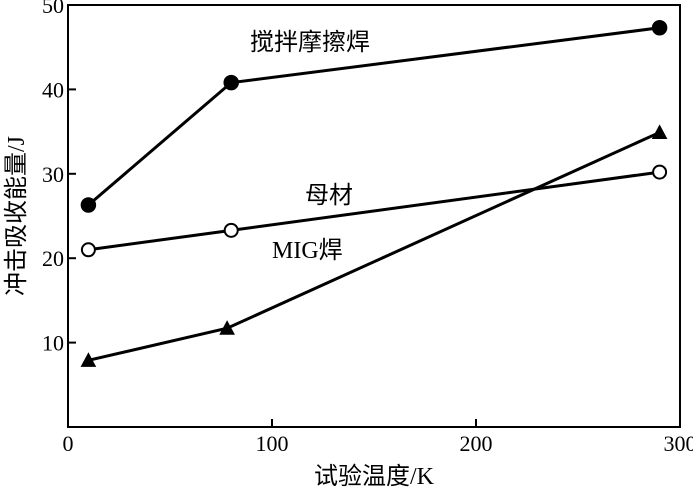  Describe the element at coordinates (374, 211) in the screenshot. I see `series-line-base-metal` at that location.